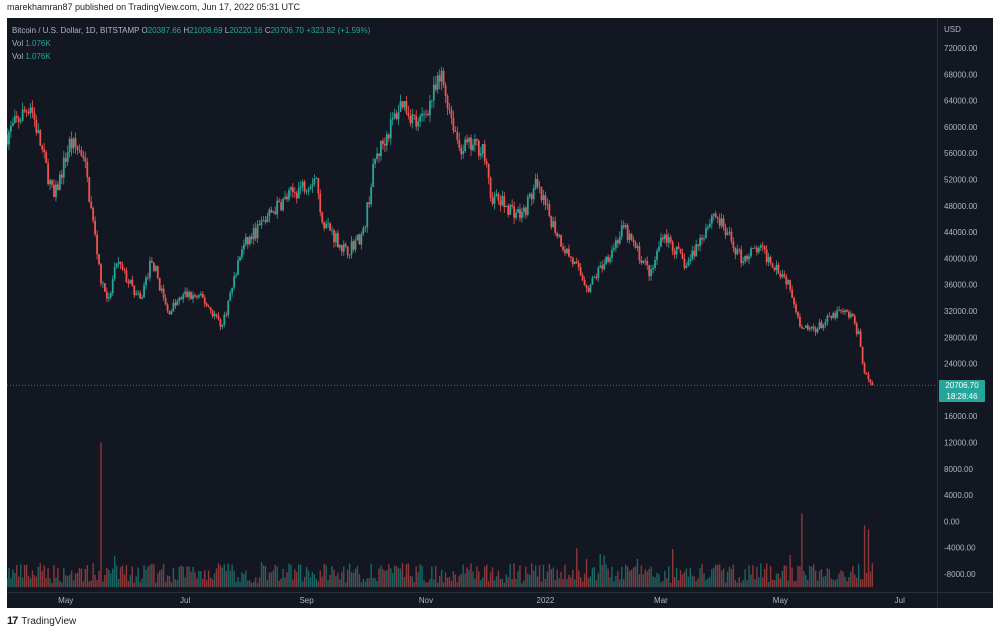  I want to click on price-tick-label: 24000.00, so click(961, 364).